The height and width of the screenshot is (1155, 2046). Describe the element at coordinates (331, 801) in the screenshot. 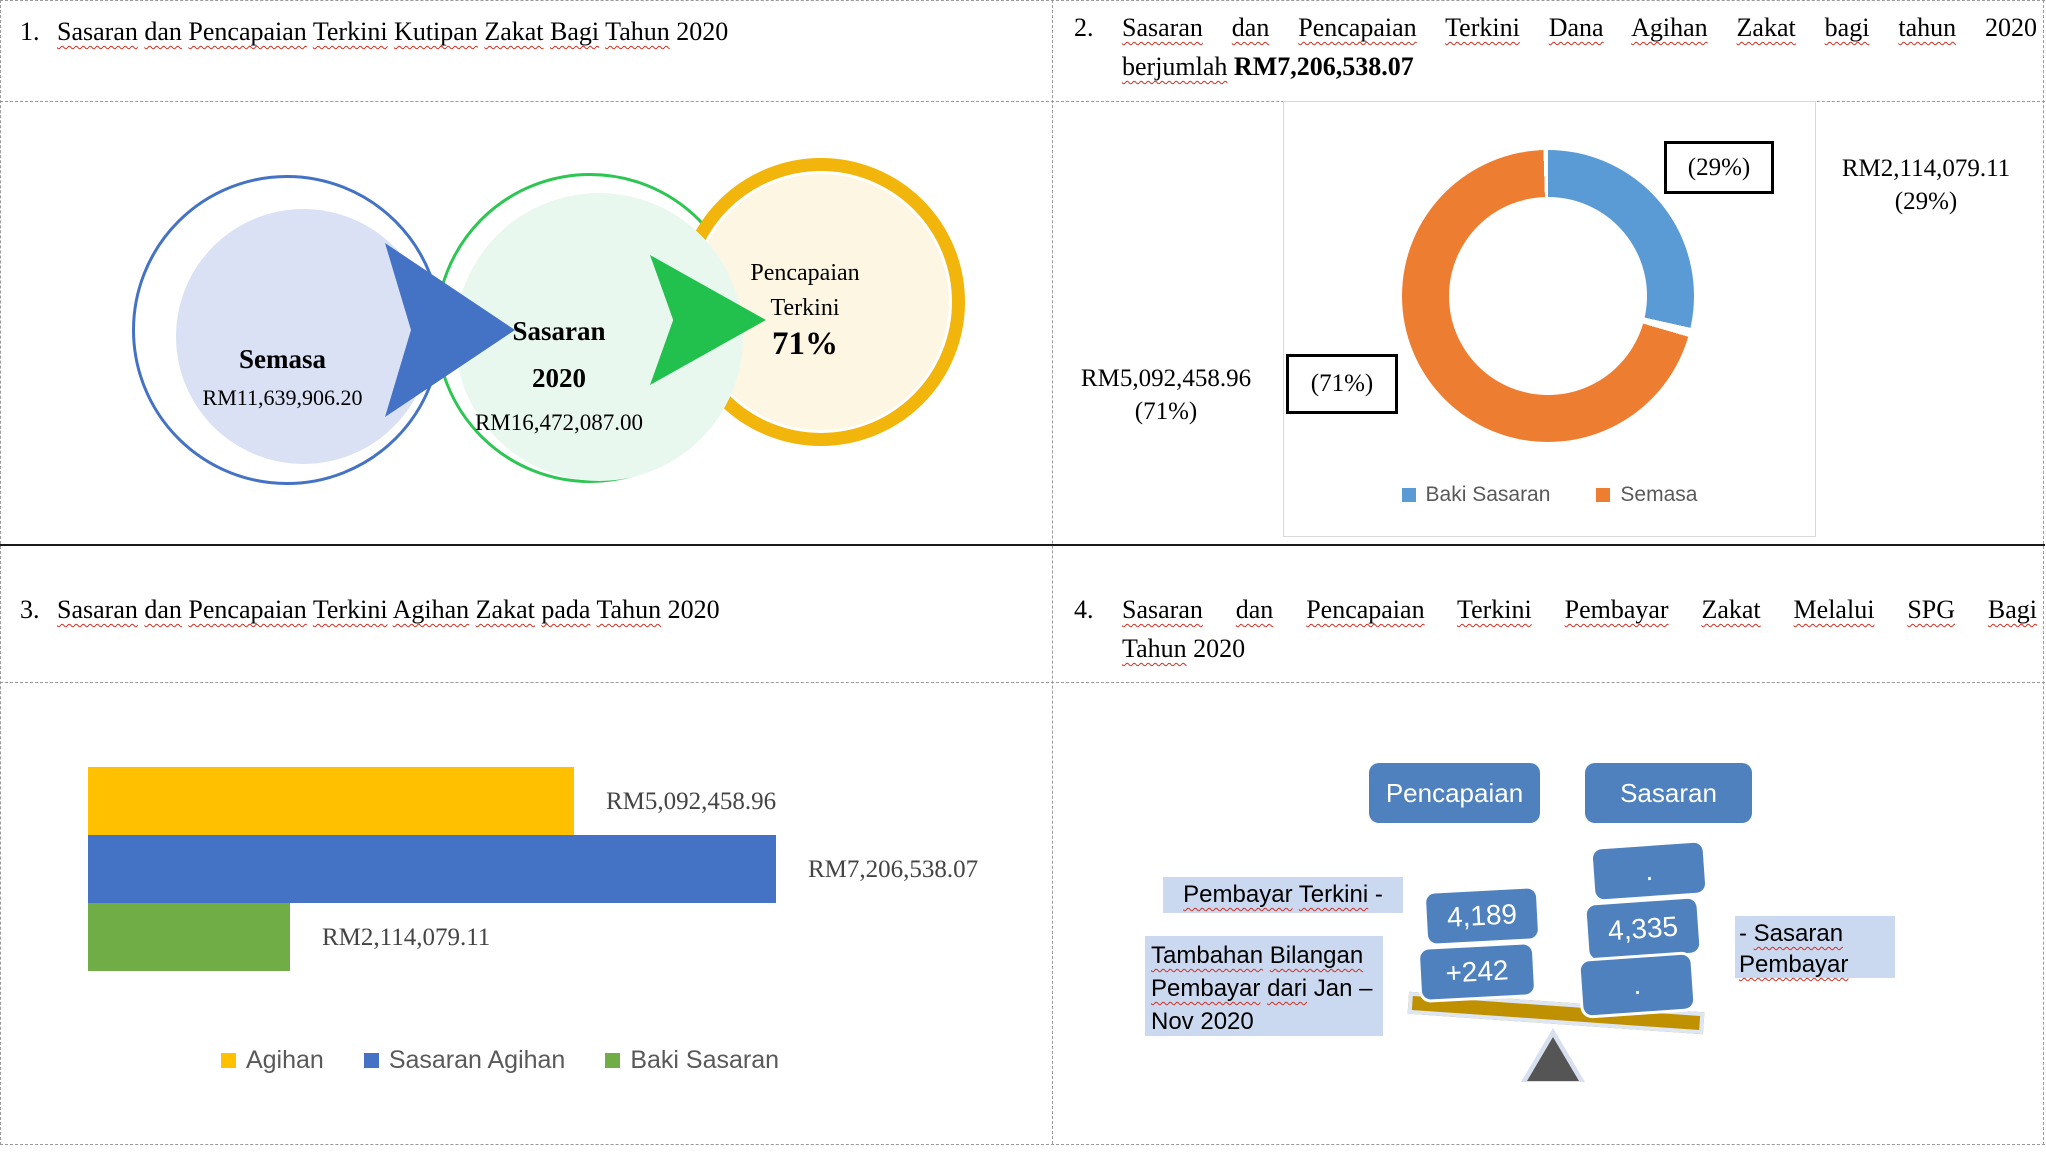

I see `bar-agihan` at that location.